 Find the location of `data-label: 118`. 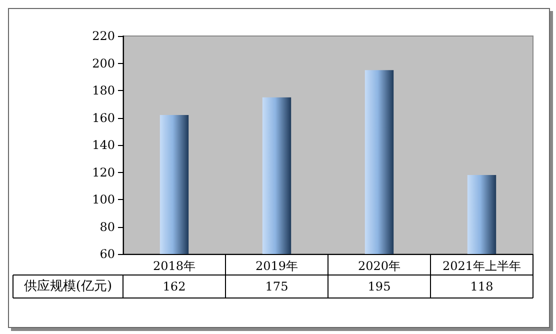

data-label: 118 is located at coordinates (482, 287).